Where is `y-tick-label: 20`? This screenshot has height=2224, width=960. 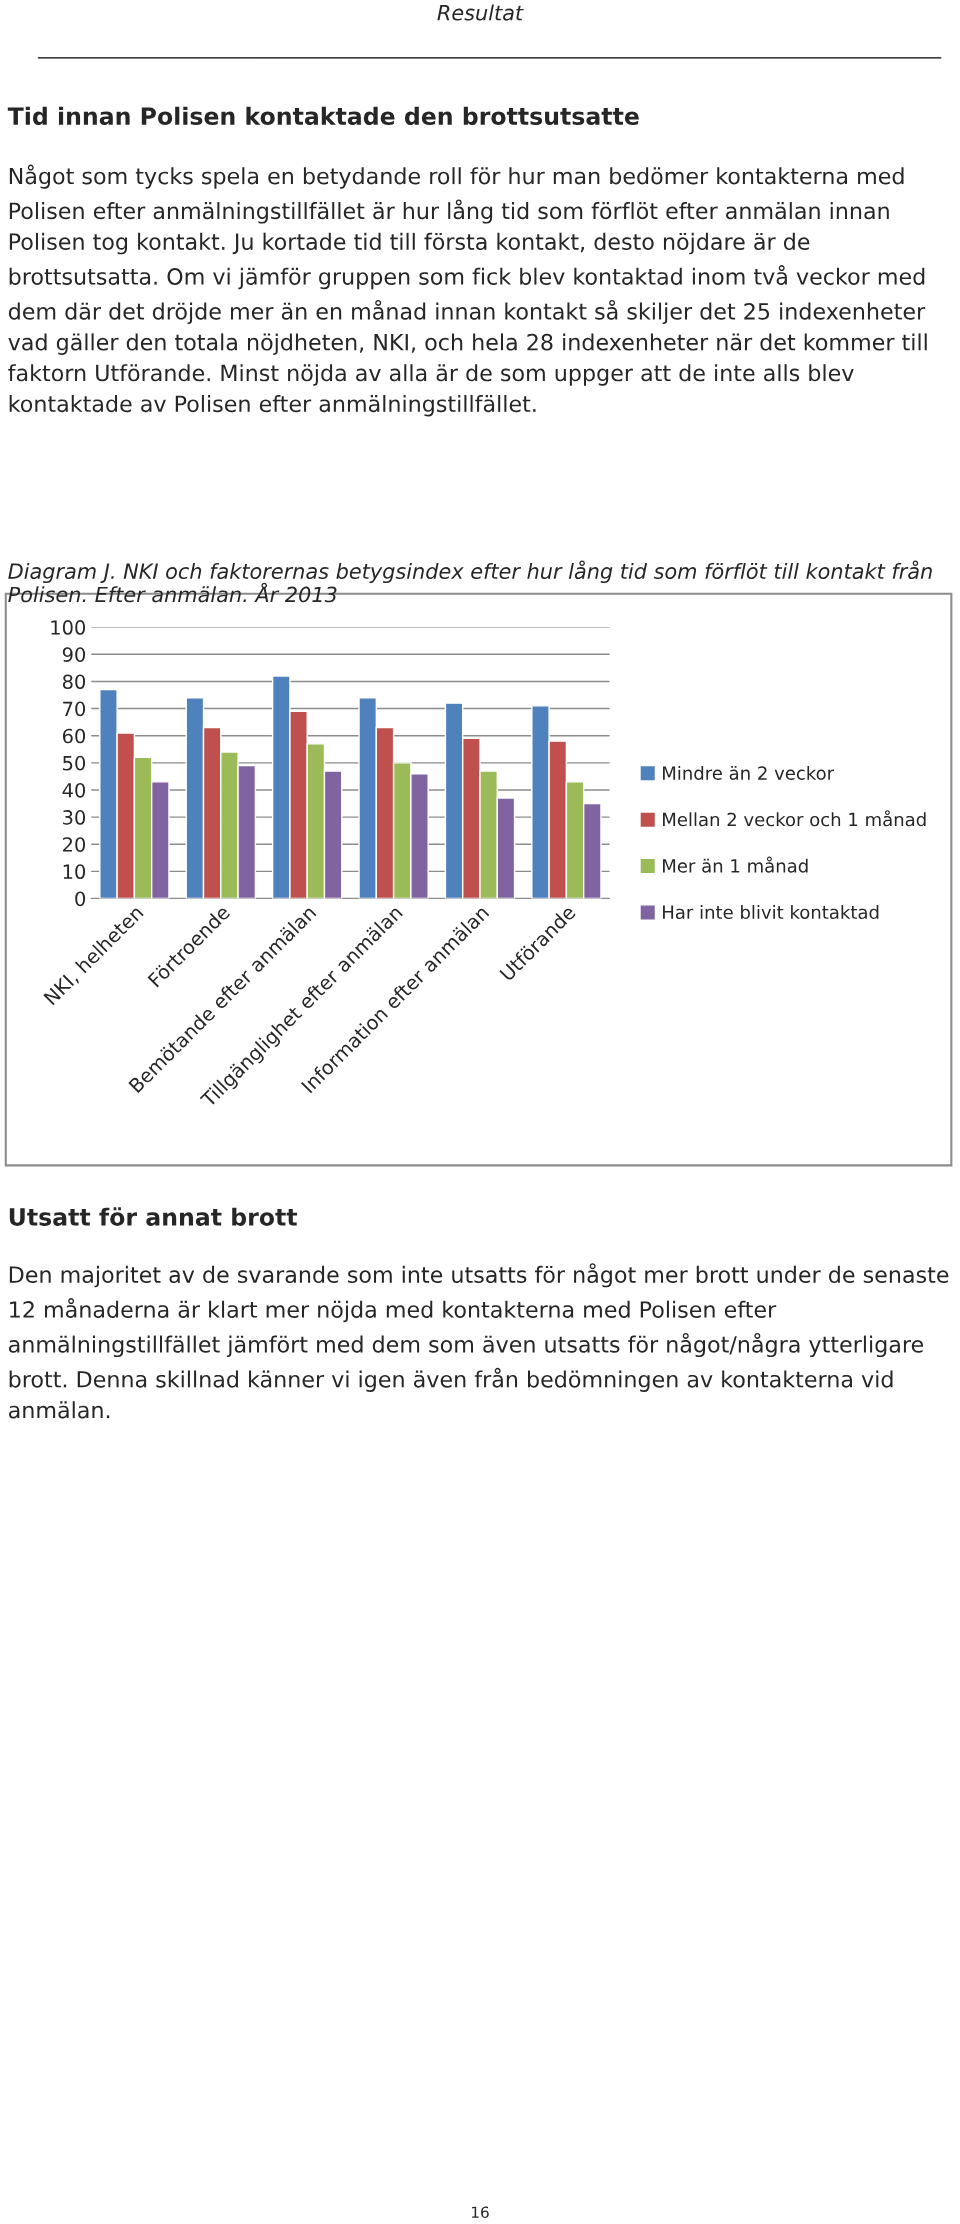 y-tick-label: 20 is located at coordinates (74, 844).